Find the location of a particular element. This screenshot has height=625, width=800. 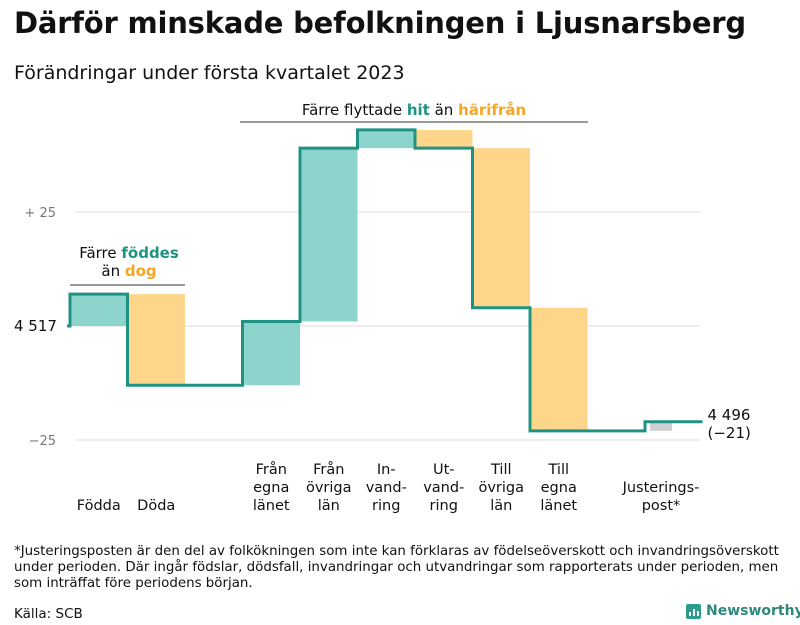

annotation-out-text: dog is located at coordinates (141, 271).